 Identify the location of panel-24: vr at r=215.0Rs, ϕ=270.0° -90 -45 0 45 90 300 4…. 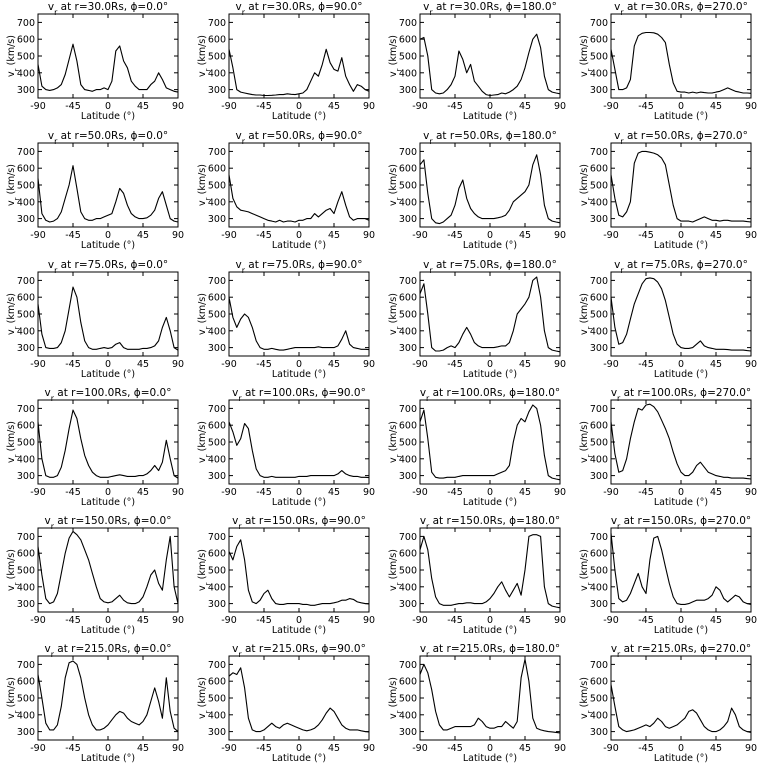
(668, 703).